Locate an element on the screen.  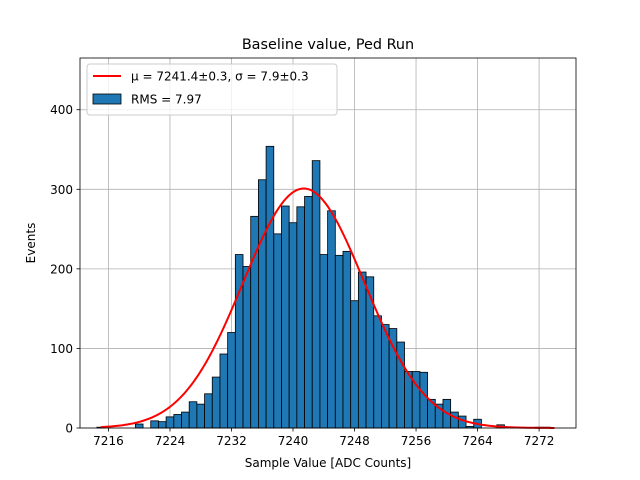
x-tick-label: 7216 is located at coordinates (108, 441).